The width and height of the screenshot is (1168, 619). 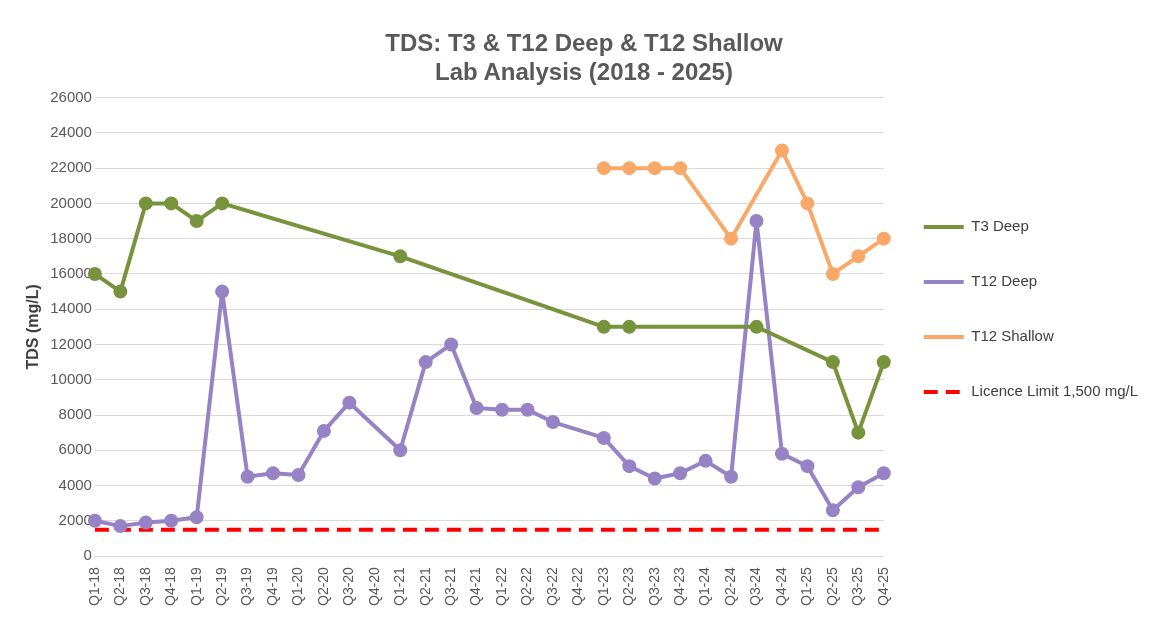 I want to click on x-tick-label: Q2-22, so click(x=526, y=586).